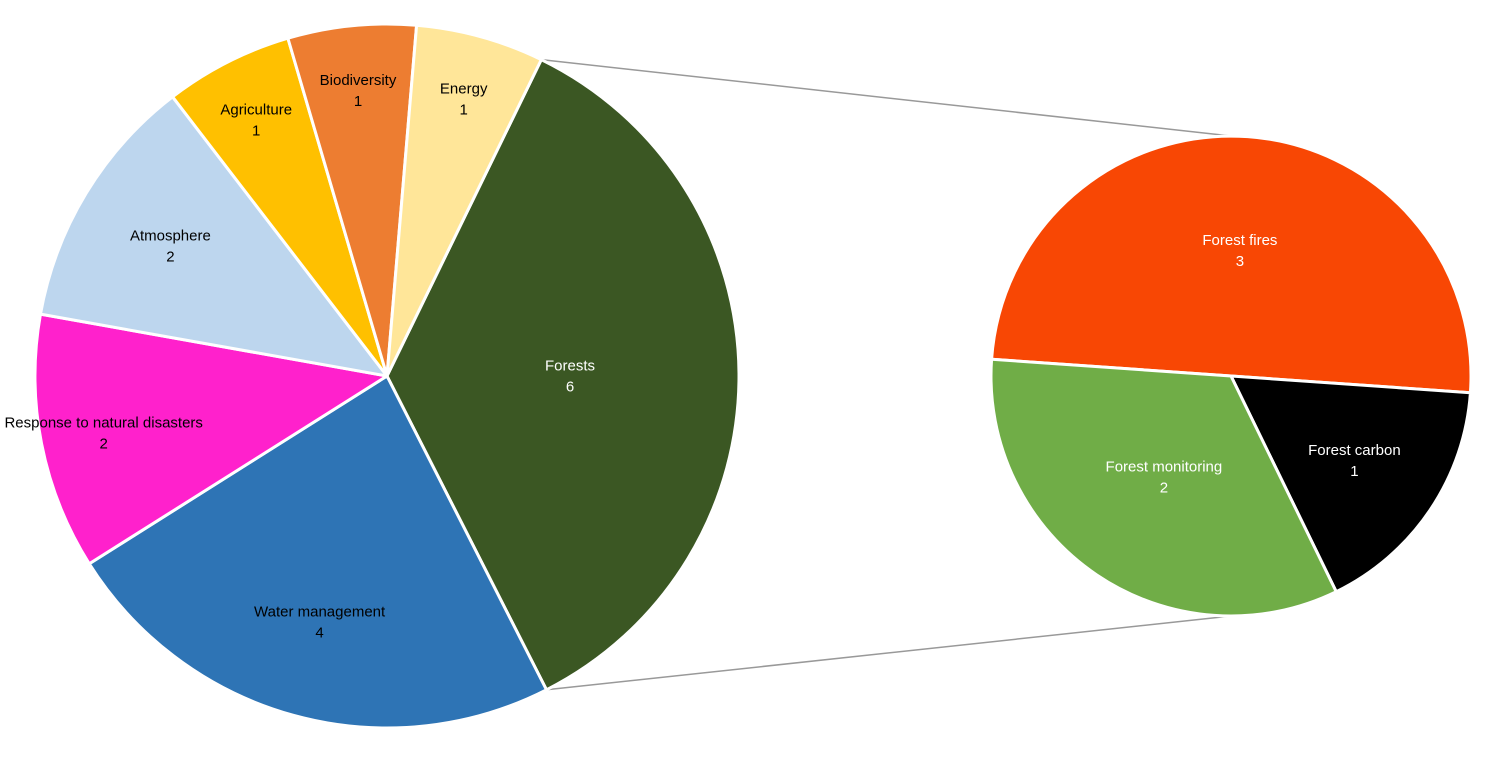 This screenshot has width=1500, height=772. I want to click on slice-label-forest-fires: Forest fires, so click(1239, 240).